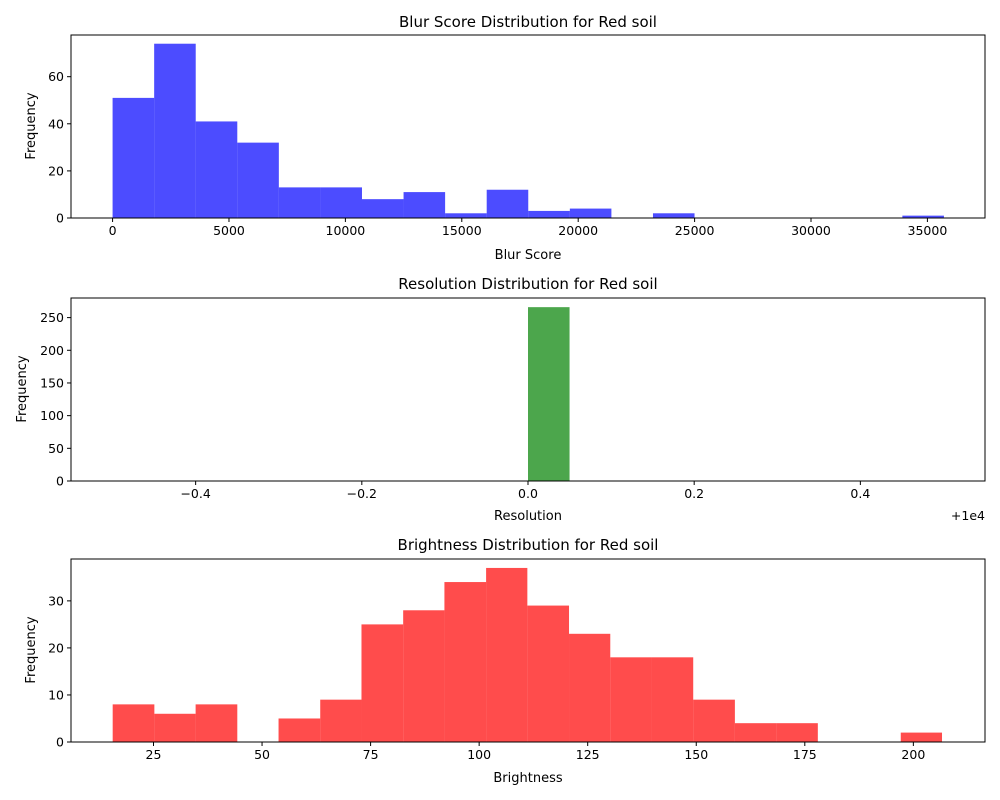 The height and width of the screenshot is (800, 1000). What do you see at coordinates (59, 671) in the screenshot?
I see `y-ticks: 0 10 20 30` at bounding box center [59, 671].